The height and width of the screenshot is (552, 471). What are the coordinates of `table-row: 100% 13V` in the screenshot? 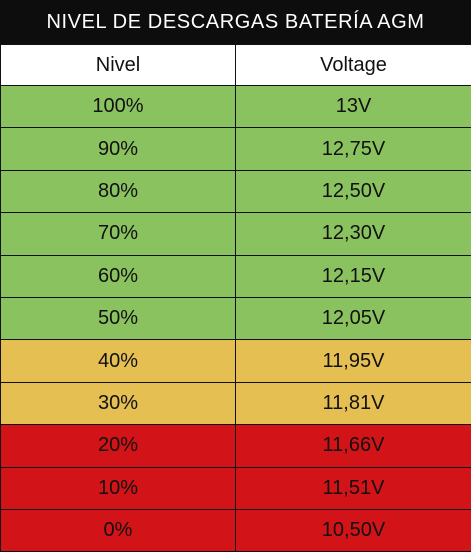 It's located at (236, 107).